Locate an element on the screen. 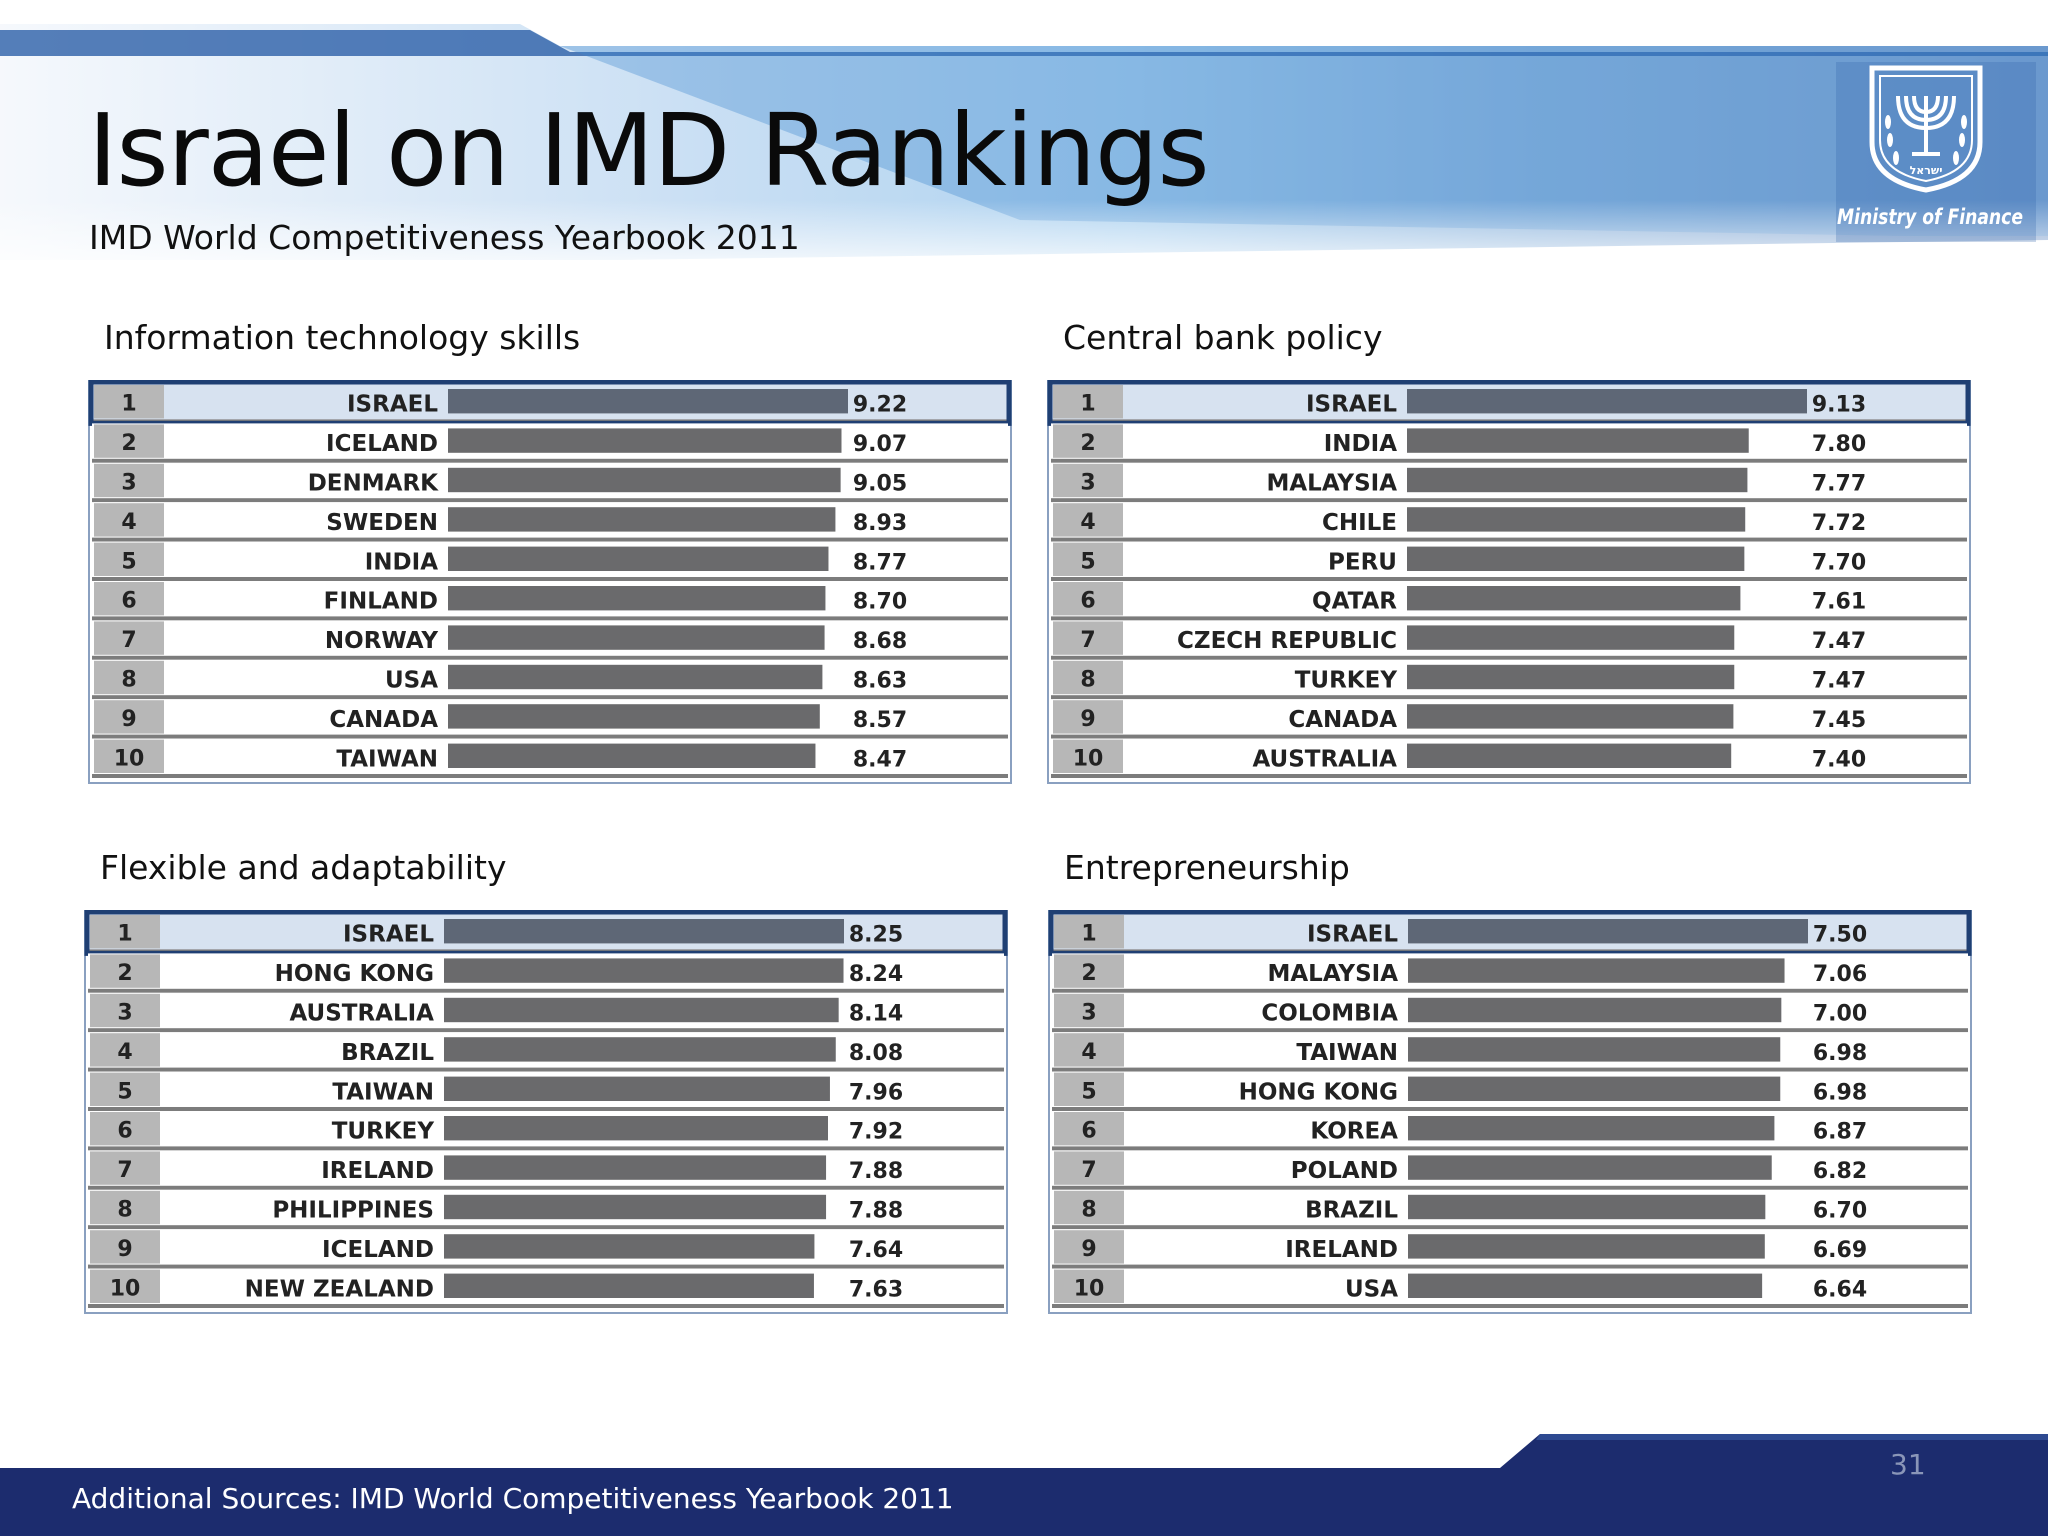 The image size is (2048, 1536). table-row: 6 KOREA 6.87 is located at coordinates (1510, 1131).